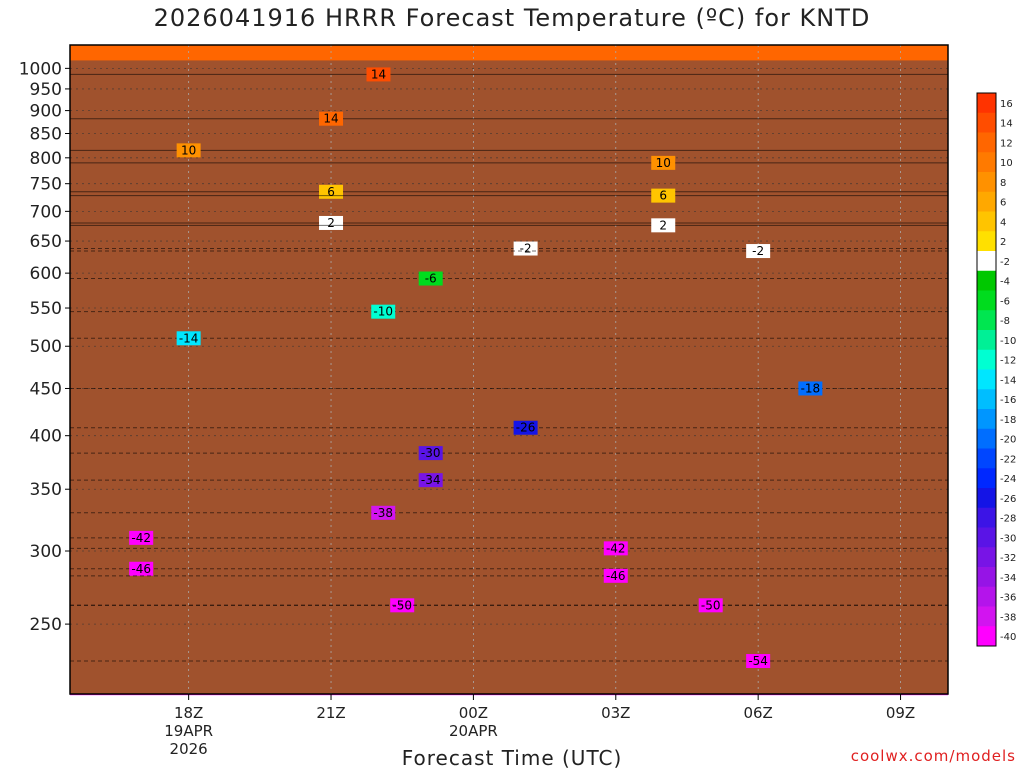  What do you see at coordinates (1005, 321) in the screenshot?
I see `colorbar-label: -8` at bounding box center [1005, 321].